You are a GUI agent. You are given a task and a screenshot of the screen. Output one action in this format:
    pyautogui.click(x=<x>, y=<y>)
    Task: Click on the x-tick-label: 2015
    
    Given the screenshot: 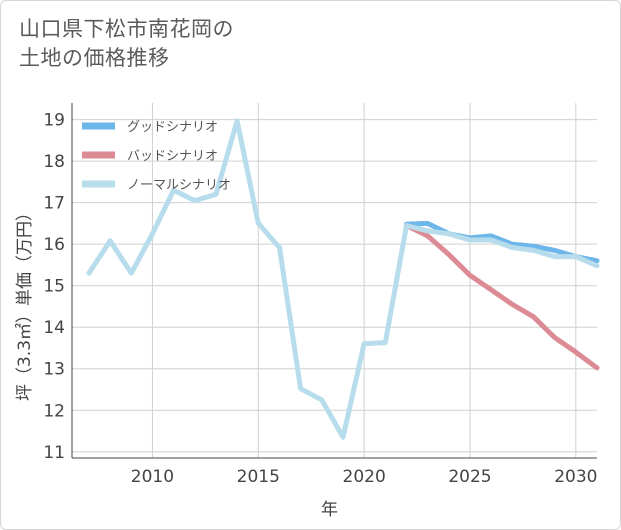 What is the action you would take?
    pyautogui.click(x=258, y=477)
    